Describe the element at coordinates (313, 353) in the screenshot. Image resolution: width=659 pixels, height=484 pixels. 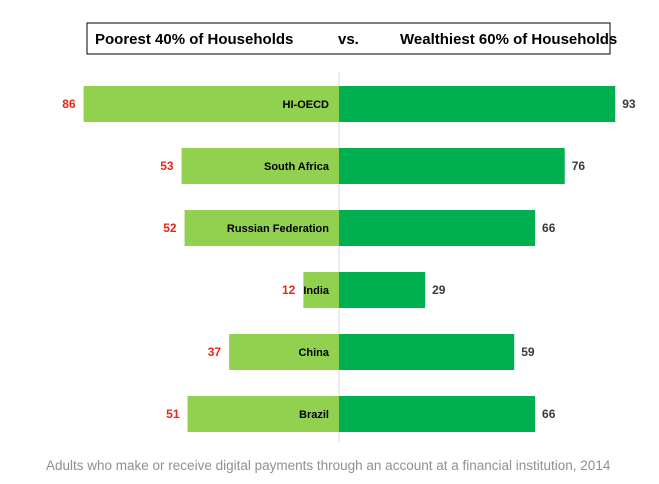
I see `category-label-china: China` at that location.